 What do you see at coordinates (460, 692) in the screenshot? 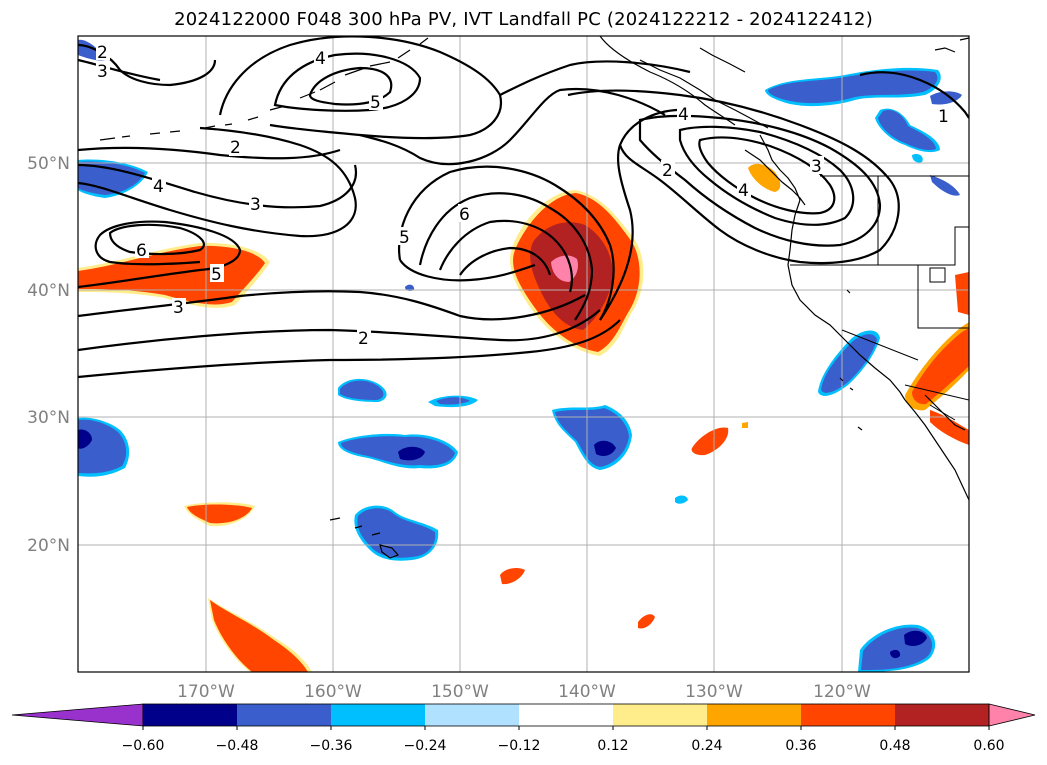
I see `lon-label: 150°W` at bounding box center [460, 692].